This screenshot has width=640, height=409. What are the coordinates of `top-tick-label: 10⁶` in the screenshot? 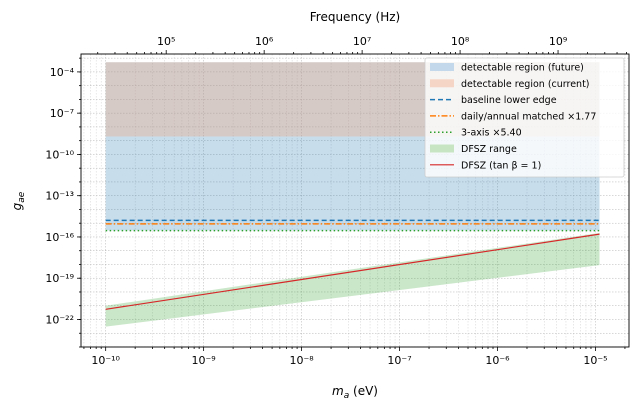 It's located at (264, 41).